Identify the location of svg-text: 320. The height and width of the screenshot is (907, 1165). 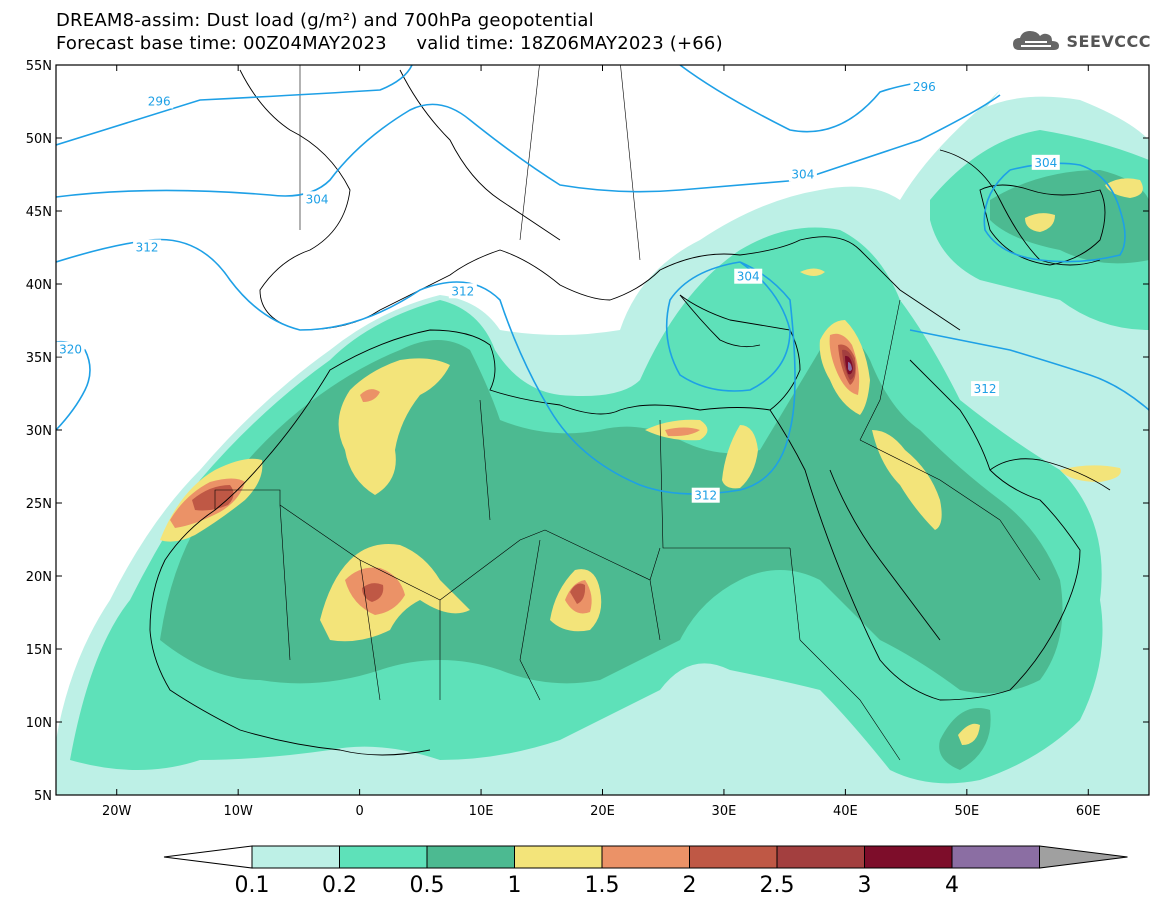
(70, 350).